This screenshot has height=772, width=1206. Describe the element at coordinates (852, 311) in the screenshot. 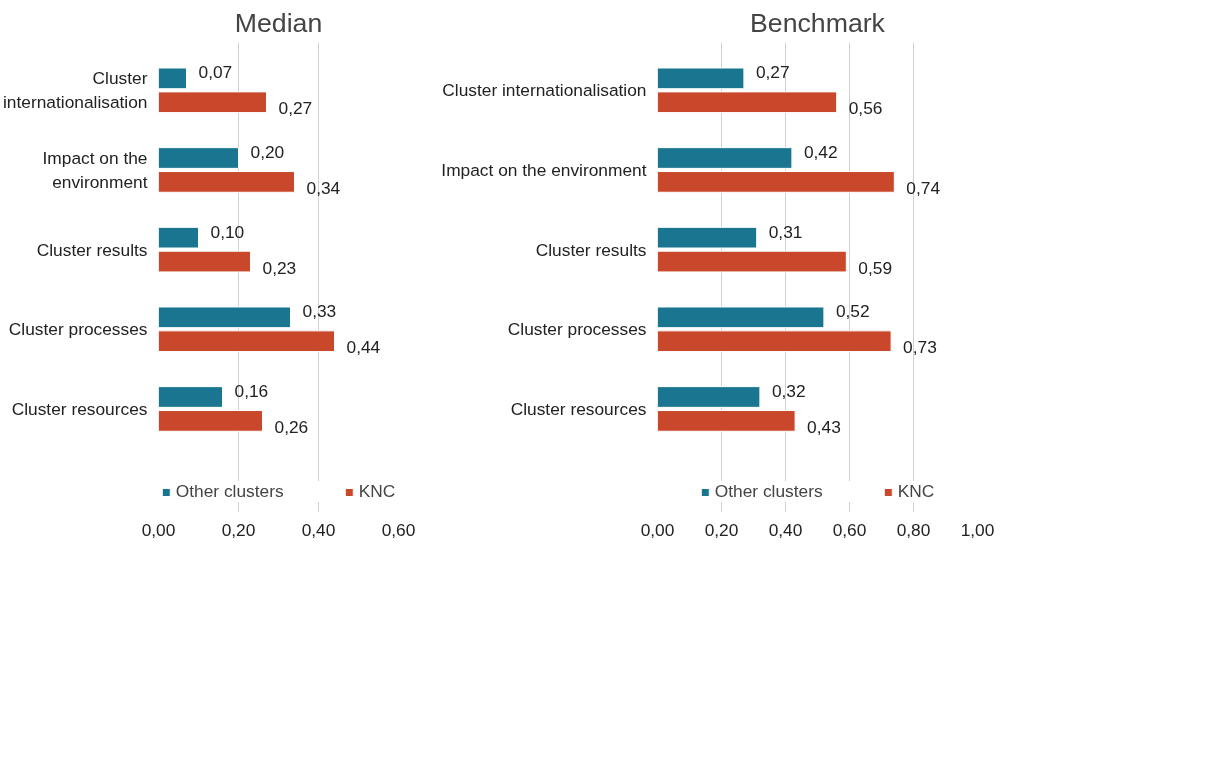

I see `data-label: 0,52` at that location.